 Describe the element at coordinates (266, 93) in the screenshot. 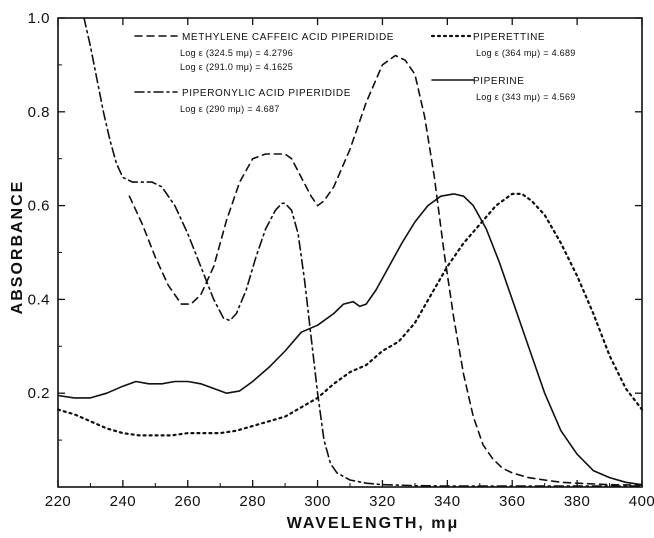

I see `legend-label-1: PIPERONYLIC ACID PIPERIDIDE` at that location.